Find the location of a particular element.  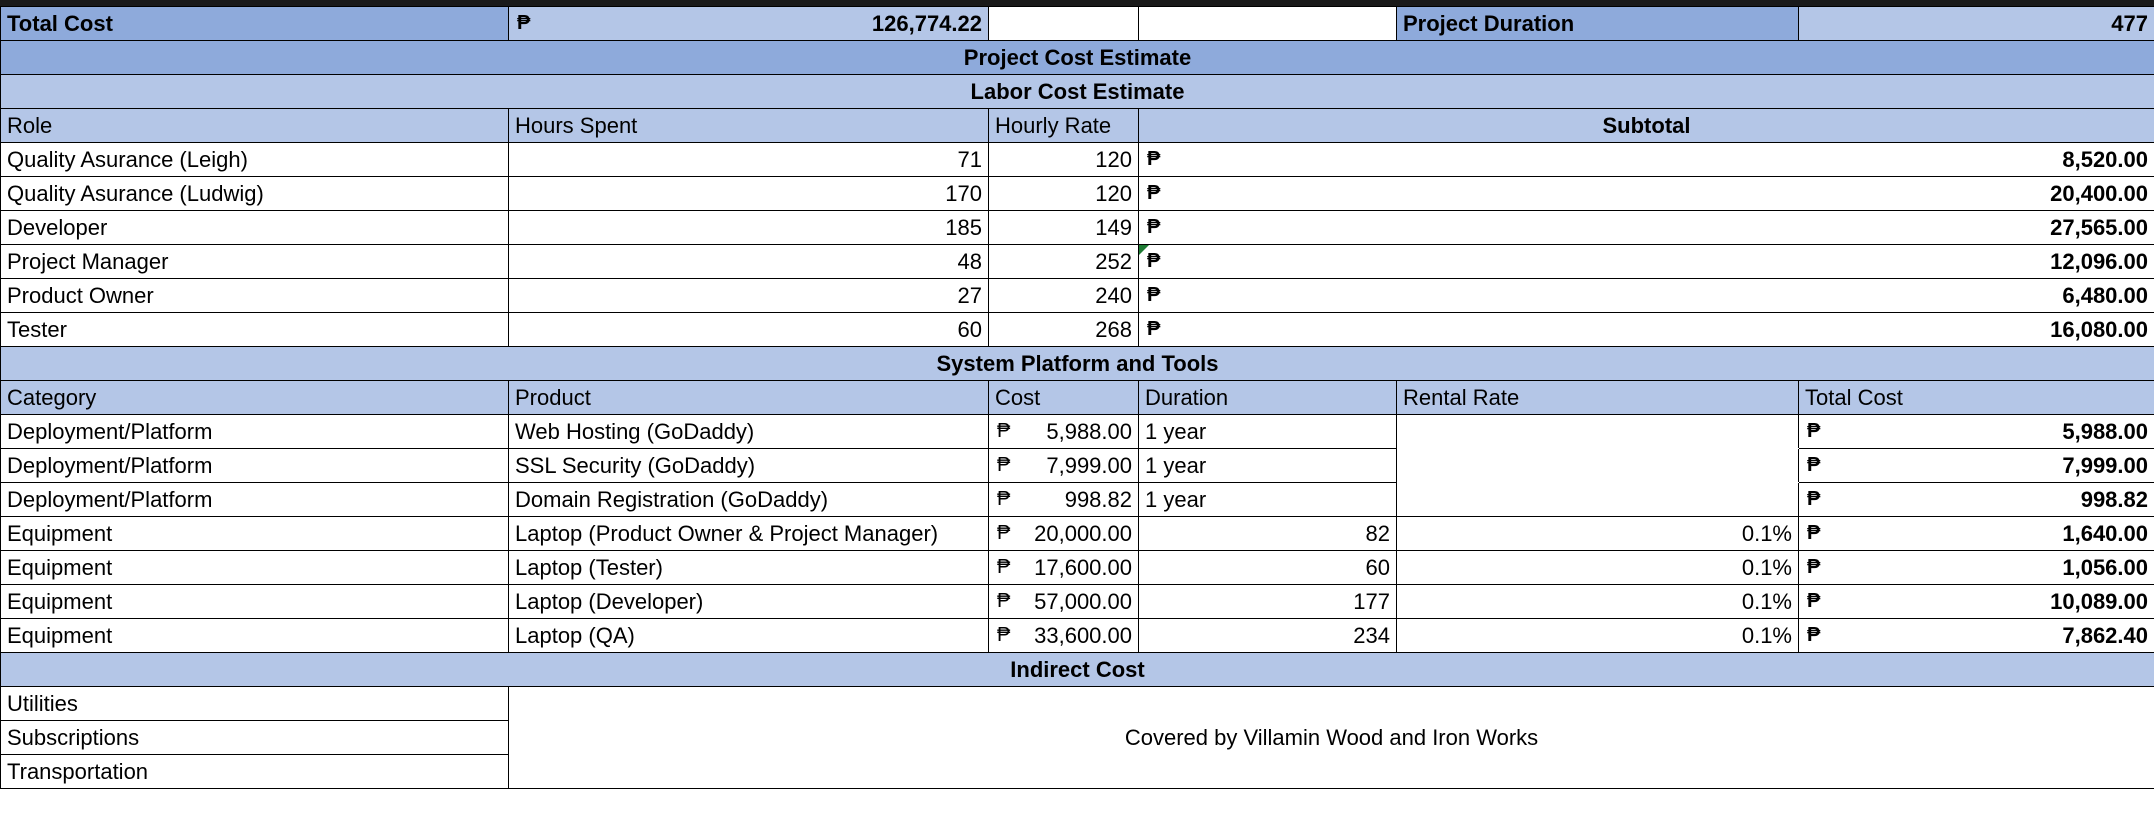

labor-hours: 48 is located at coordinates (748, 261).